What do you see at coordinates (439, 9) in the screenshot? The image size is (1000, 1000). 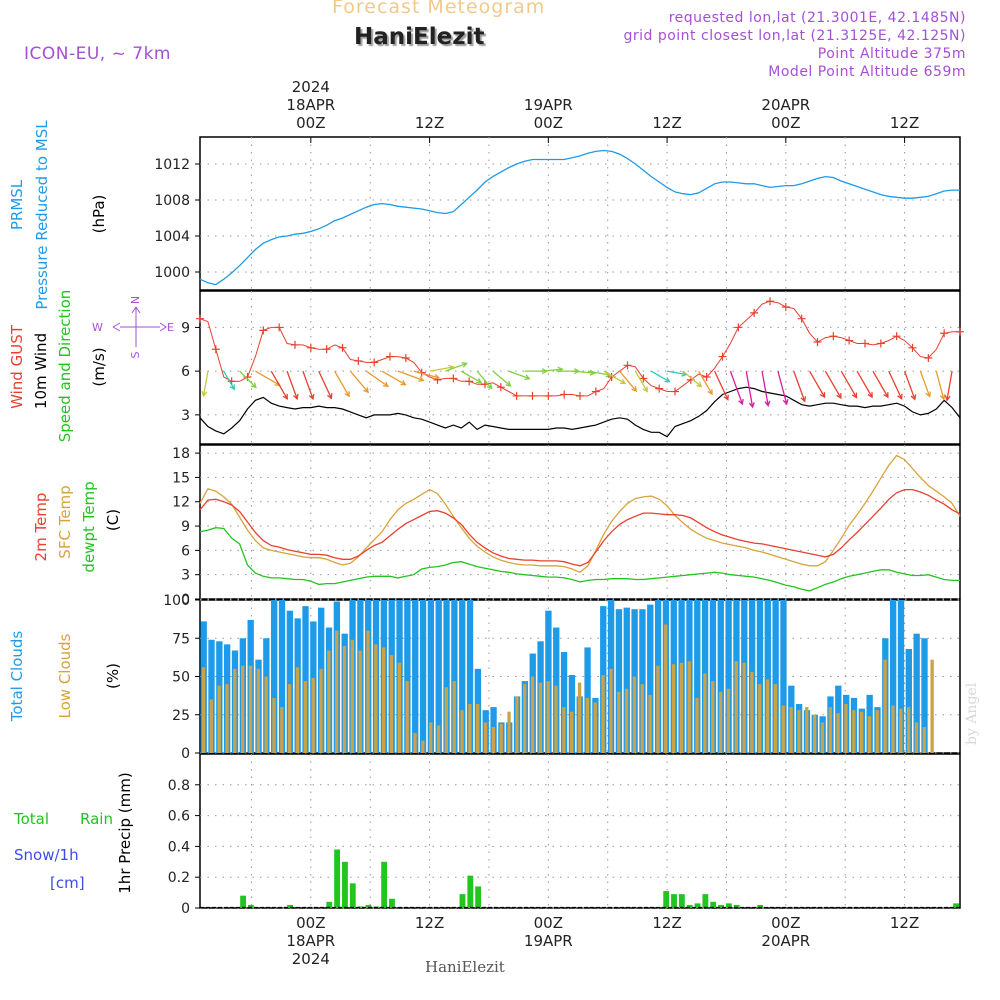 I see `chart-title: Forecast Meteogram` at bounding box center [439, 9].